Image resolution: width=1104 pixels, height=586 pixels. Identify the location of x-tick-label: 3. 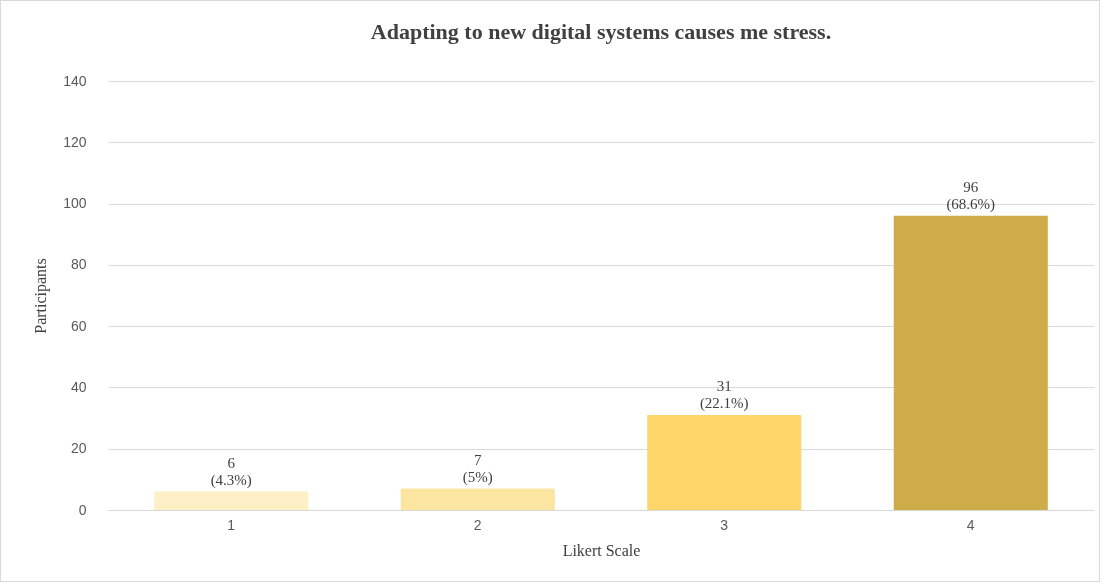
(724, 524).